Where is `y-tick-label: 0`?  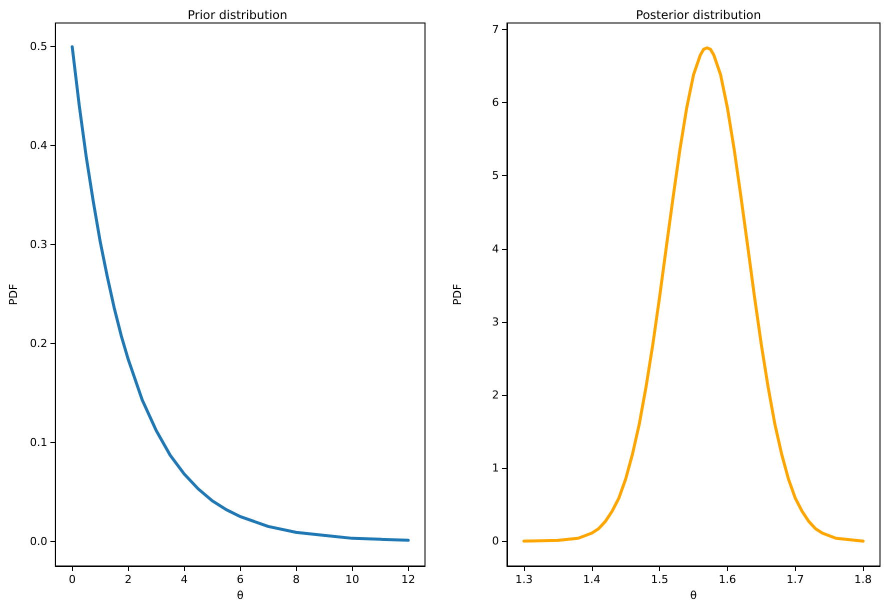
y-tick-label: 0 is located at coordinates (495, 541).